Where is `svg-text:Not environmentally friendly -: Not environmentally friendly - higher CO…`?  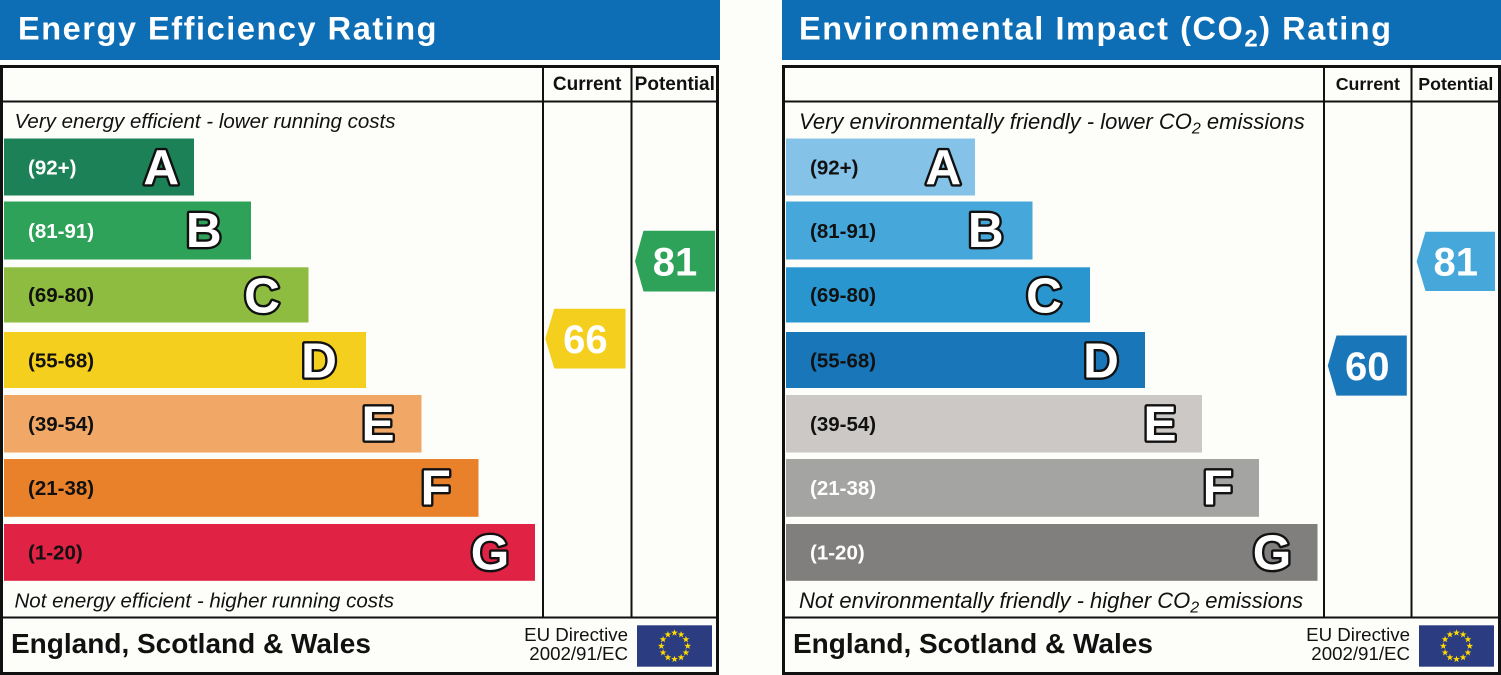 svg-text:Not environmentally friendly -: Not environmentally friendly - higher CO… is located at coordinates (1051, 602).